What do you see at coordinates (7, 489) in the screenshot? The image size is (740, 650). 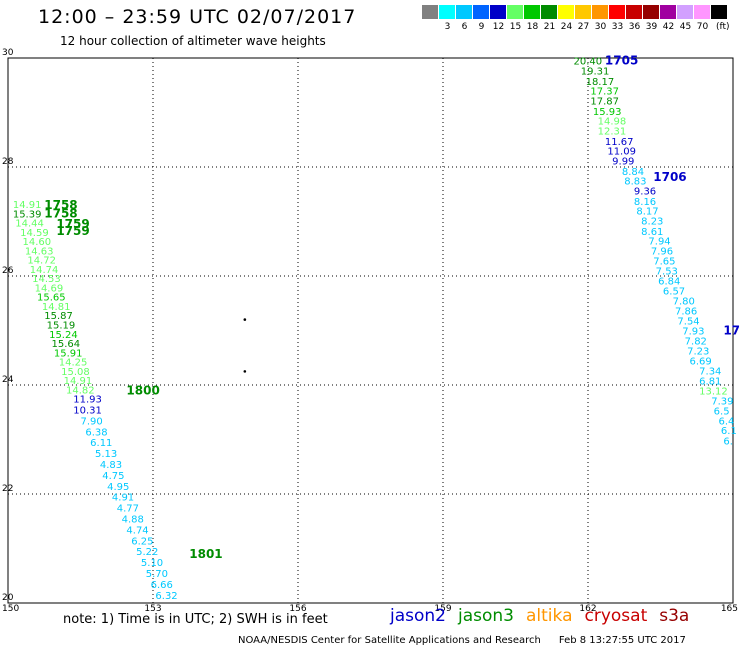 I see `lat-tick-label: 22` at bounding box center [7, 489].